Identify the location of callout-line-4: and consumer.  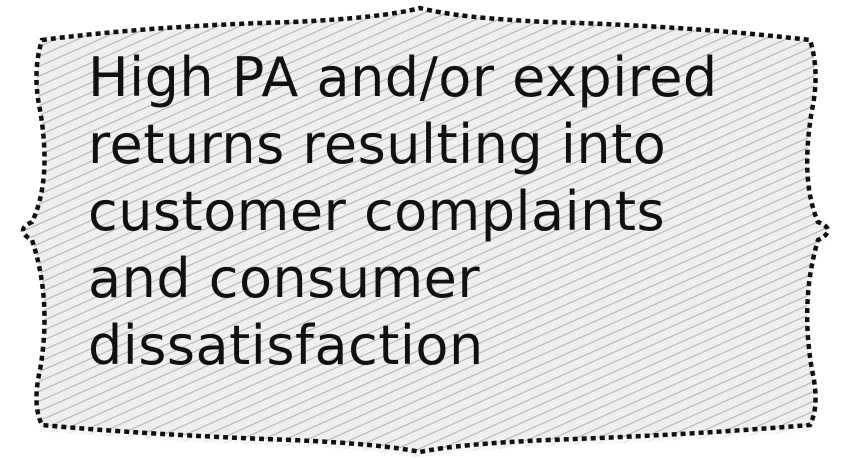
(284, 278).